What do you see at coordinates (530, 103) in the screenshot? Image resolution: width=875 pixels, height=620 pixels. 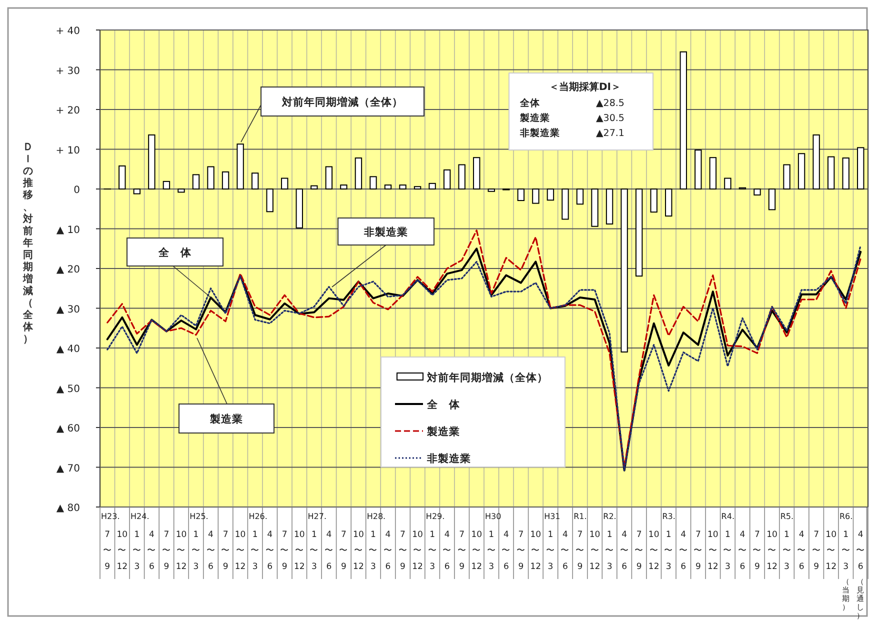 I see `annotation: 全体` at bounding box center [530, 103].